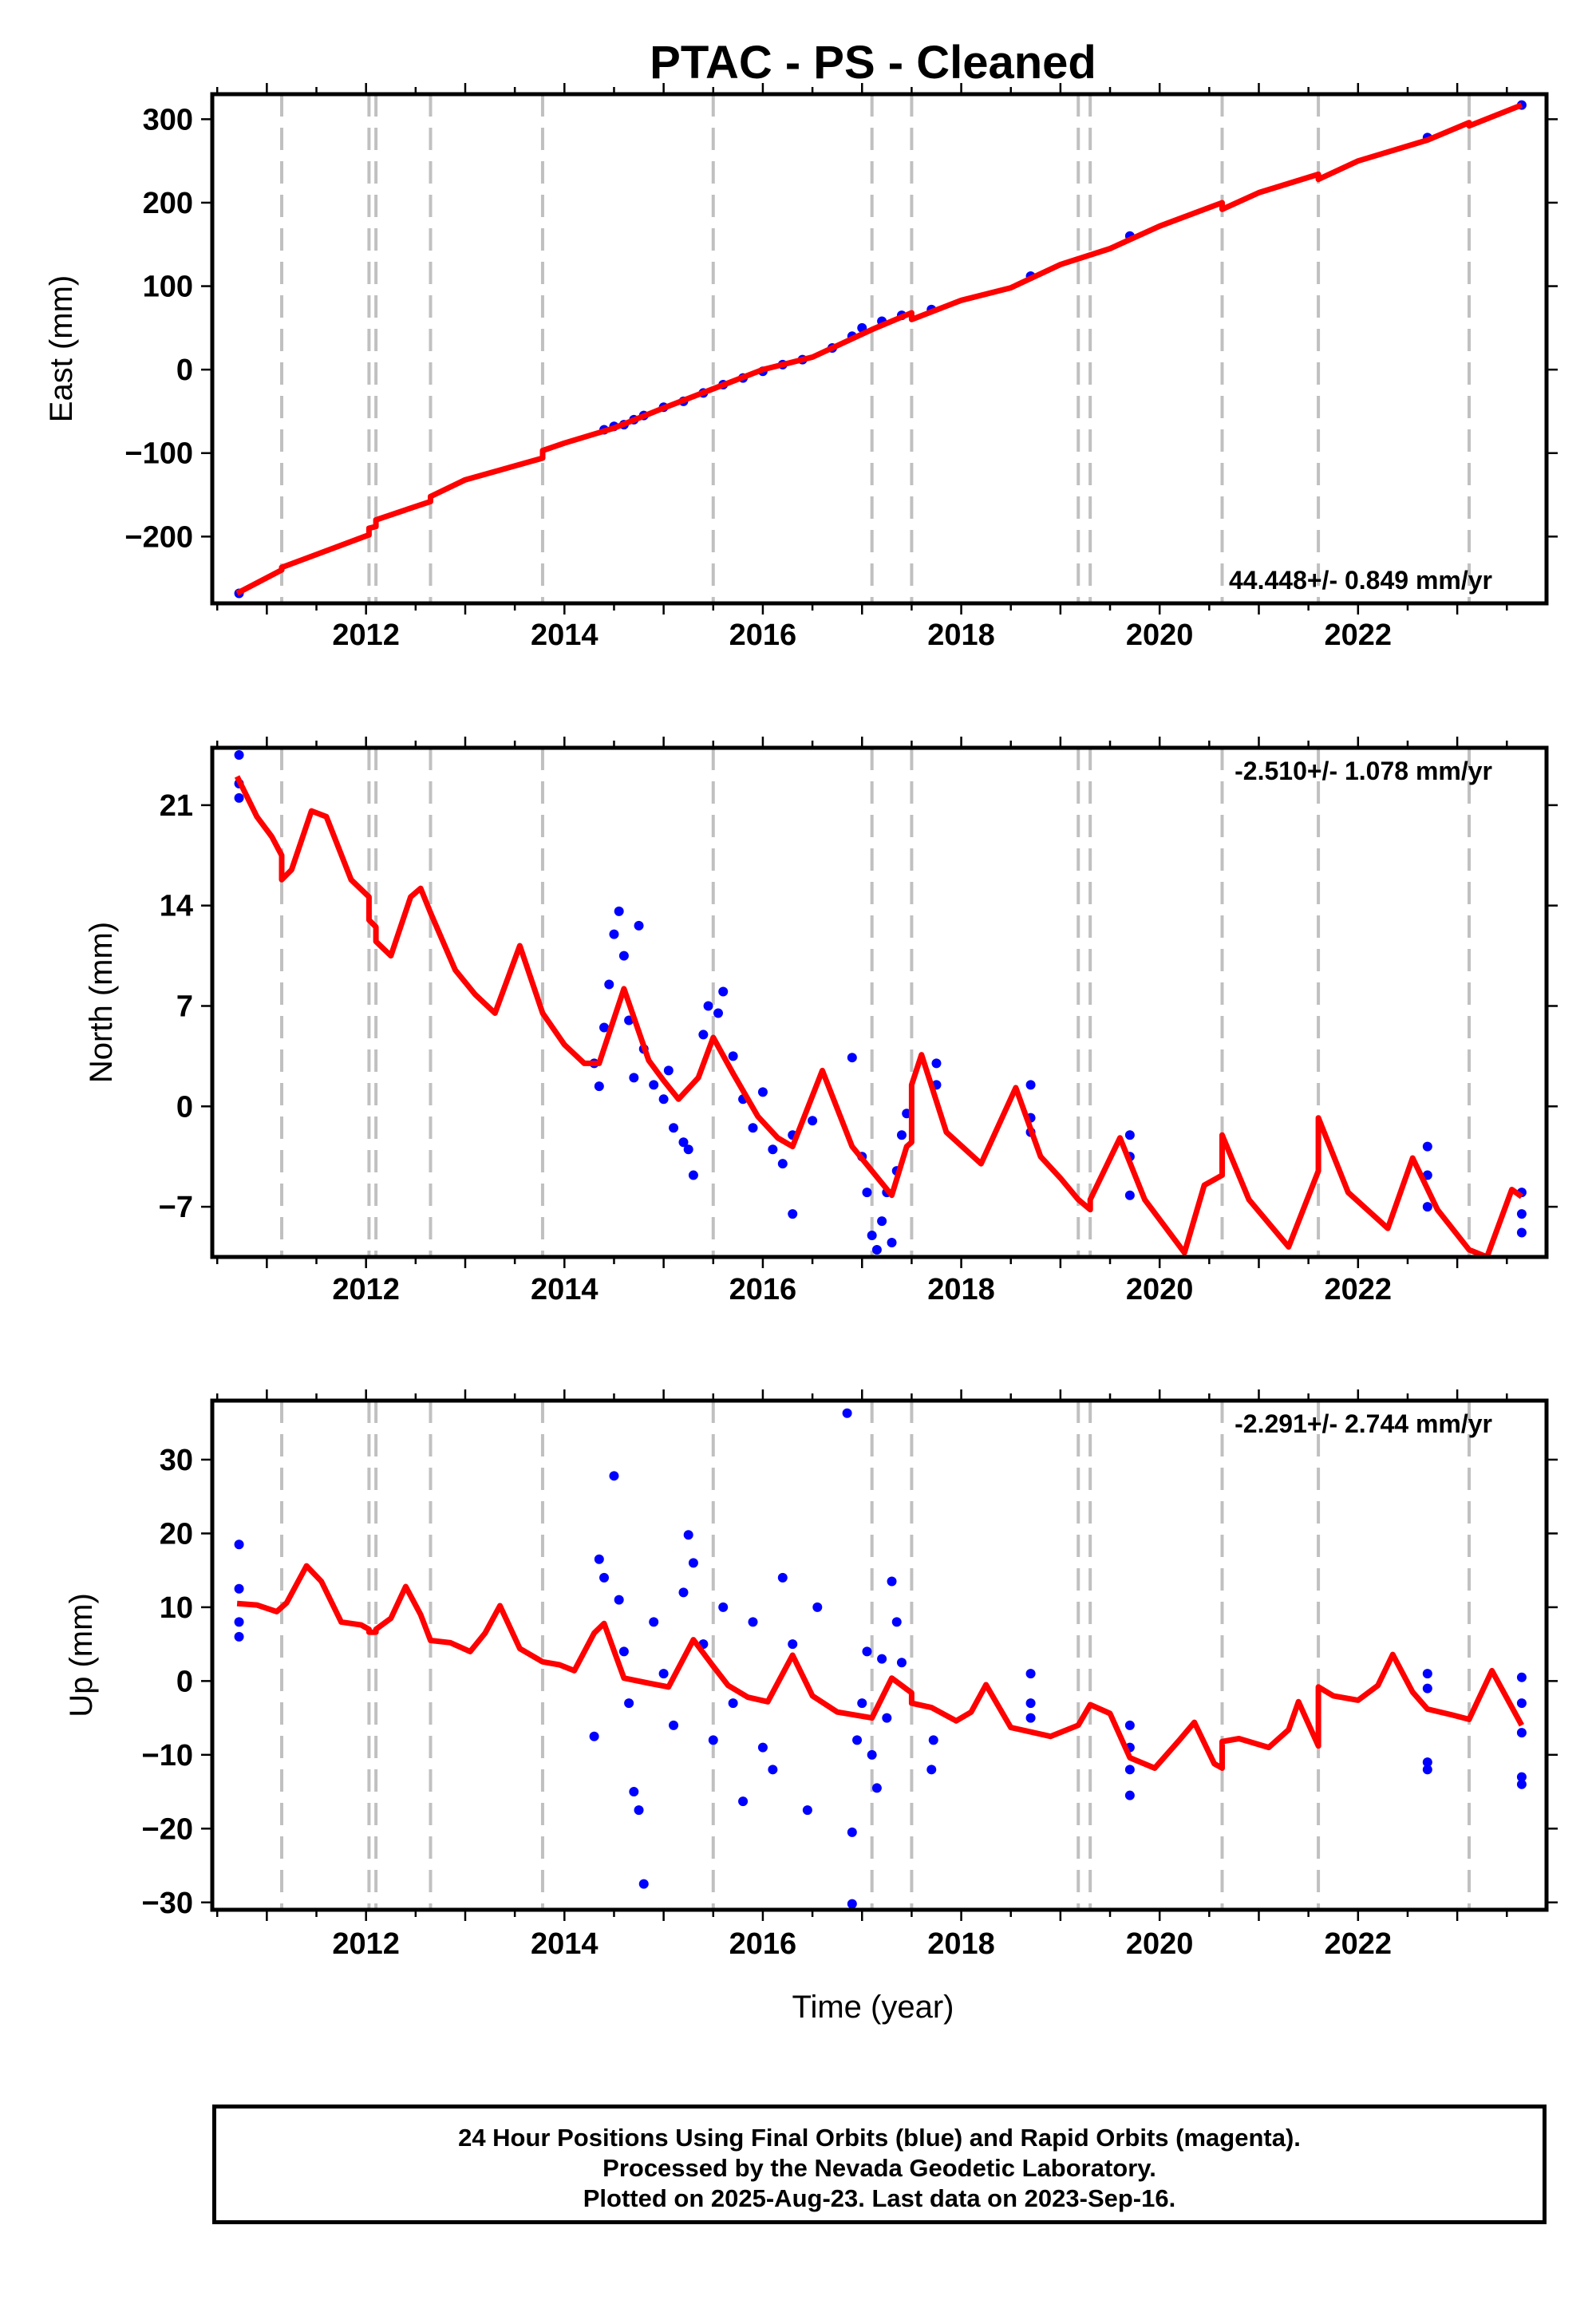 The image size is (1596, 2316). I want to click on y-tick-label: 20, so click(176, 1534).